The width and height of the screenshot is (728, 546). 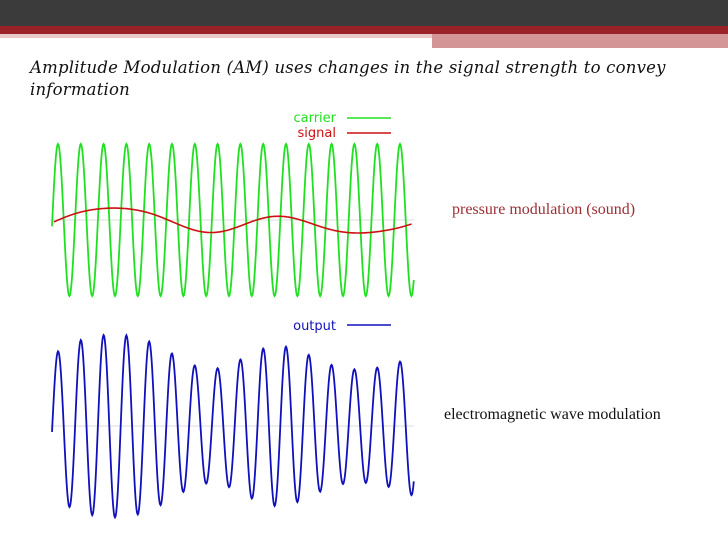 What do you see at coordinates (342, 326) in the screenshot?
I see `legend-output: output` at bounding box center [342, 326].